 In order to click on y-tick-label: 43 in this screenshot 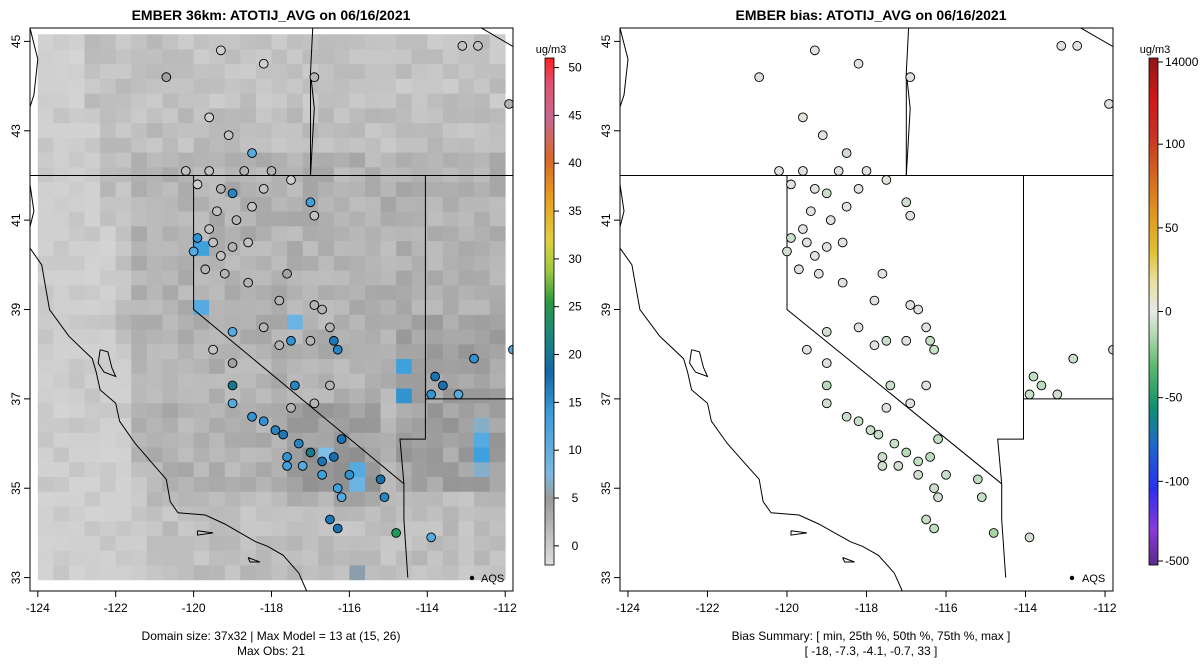, I will do `click(16, 131)`.